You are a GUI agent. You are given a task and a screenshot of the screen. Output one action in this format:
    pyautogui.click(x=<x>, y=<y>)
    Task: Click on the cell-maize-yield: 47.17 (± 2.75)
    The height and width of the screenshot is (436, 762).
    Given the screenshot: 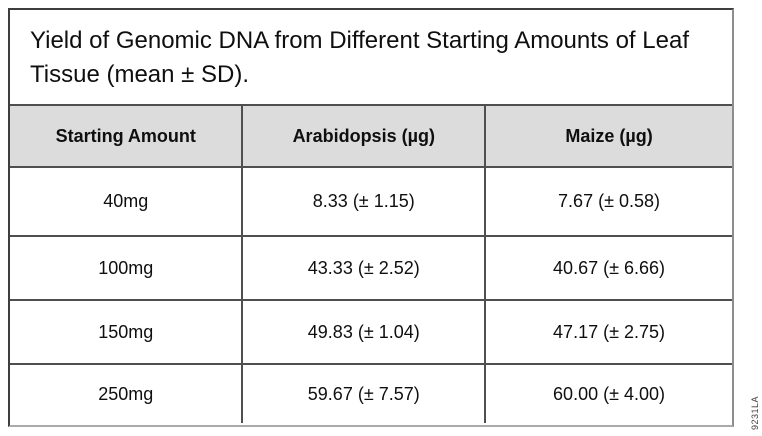 What is the action you would take?
    pyautogui.click(x=608, y=332)
    